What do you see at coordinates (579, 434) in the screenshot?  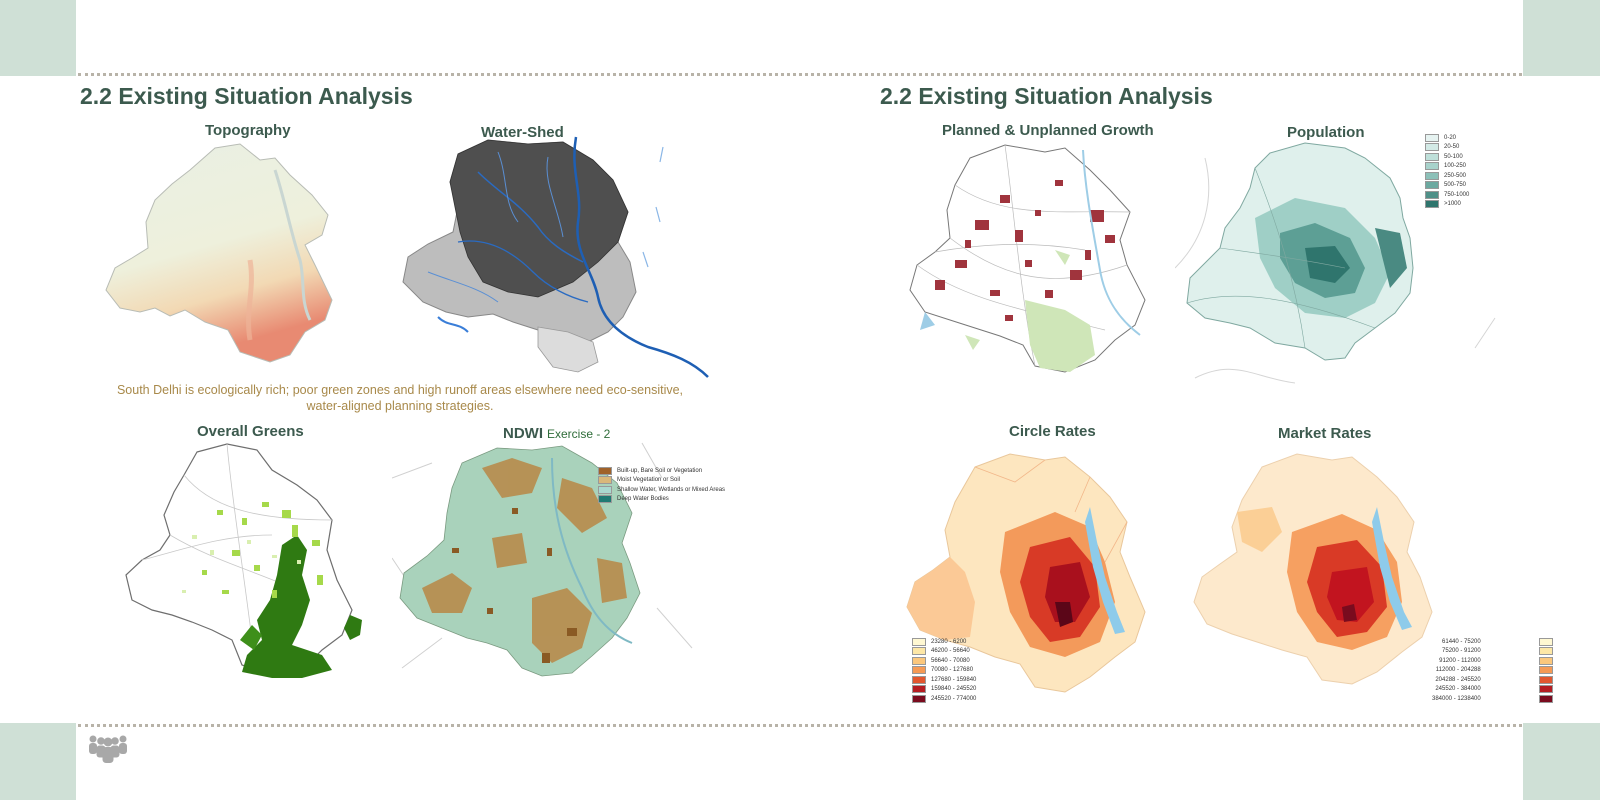 I see `ndwi-subtitle: Exercise - 2` at bounding box center [579, 434].